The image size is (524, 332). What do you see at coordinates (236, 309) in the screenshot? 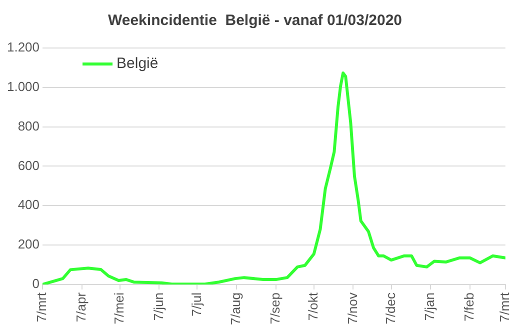
I see `x-tick-label: 7/aug` at bounding box center [236, 309].